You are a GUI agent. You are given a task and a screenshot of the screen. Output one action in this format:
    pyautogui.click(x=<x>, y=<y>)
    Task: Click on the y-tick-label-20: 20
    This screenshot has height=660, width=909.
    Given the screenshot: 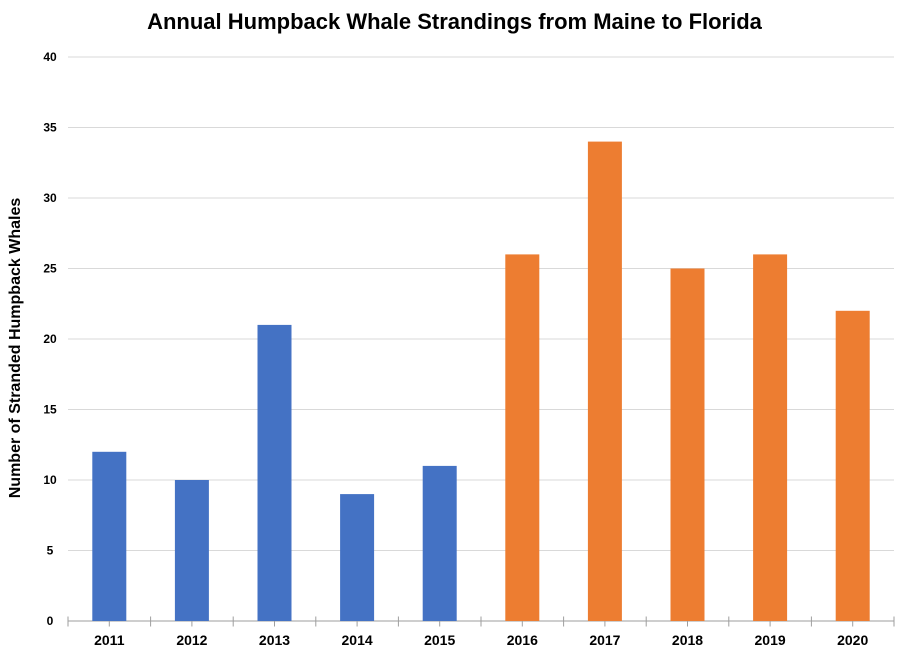 What is the action you would take?
    pyautogui.click(x=50, y=339)
    